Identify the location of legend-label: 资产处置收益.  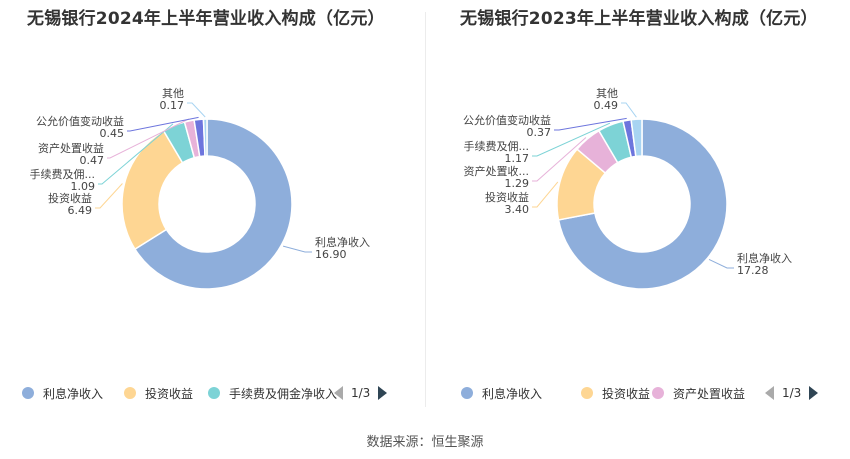
(709, 393).